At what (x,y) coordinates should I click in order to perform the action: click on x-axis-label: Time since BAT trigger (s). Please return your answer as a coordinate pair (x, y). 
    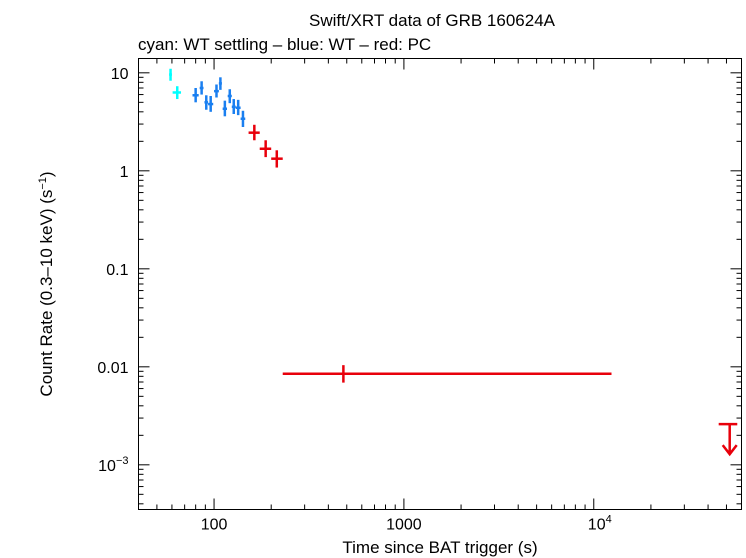
    Looking at the image, I should click on (439, 547).